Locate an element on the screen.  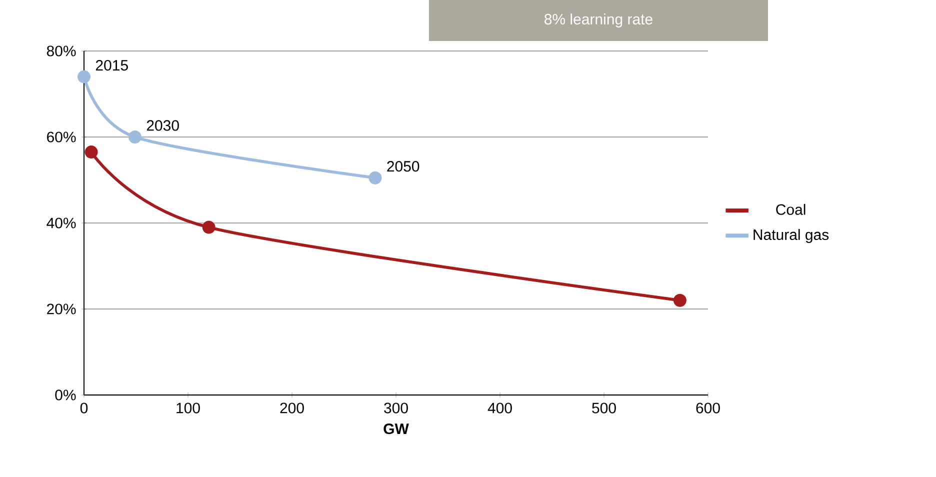
annotation: 2050 is located at coordinates (403, 166).